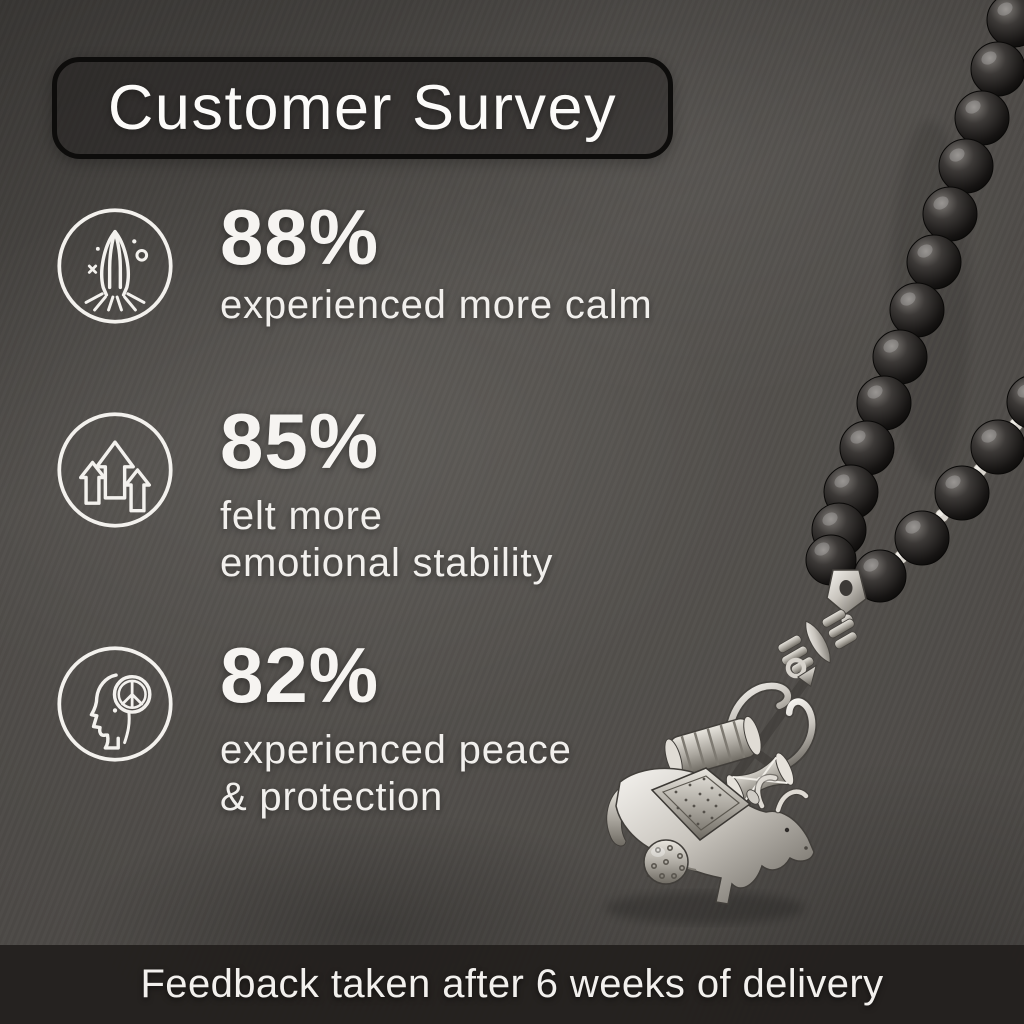 Image resolution: width=1024 pixels, height=1024 pixels. What do you see at coordinates (396, 773) in the screenshot?
I see `stat-label: experienced peace & protection` at bounding box center [396, 773].